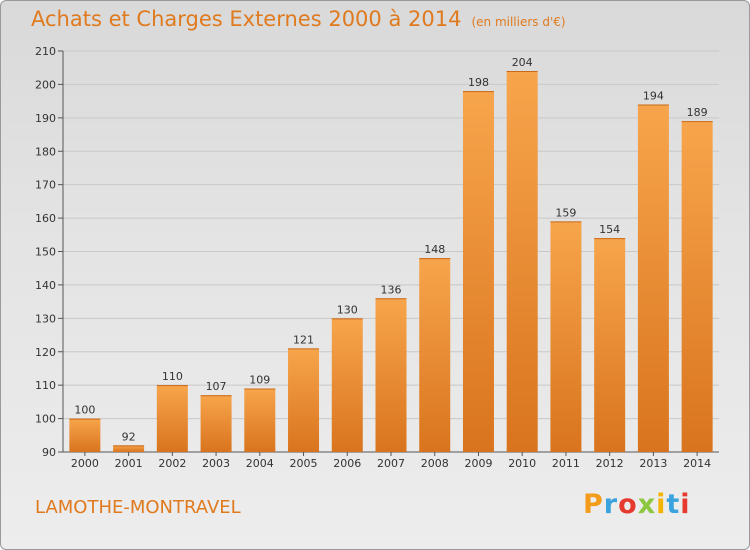 Image resolution: width=750 pixels, height=550 pixels. Describe the element at coordinates (45, 118) in the screenshot. I see `y-tick-label: 190` at that location.